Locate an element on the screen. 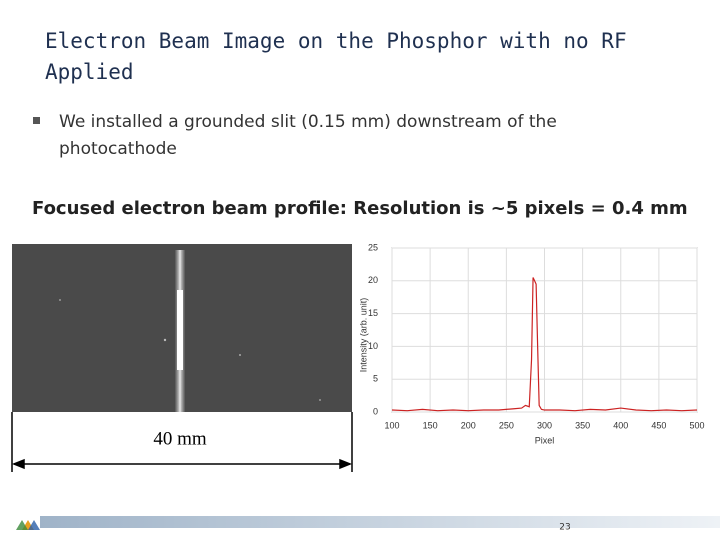 The height and width of the screenshot is (540, 720). page-number: 23 is located at coordinates (564, 528).